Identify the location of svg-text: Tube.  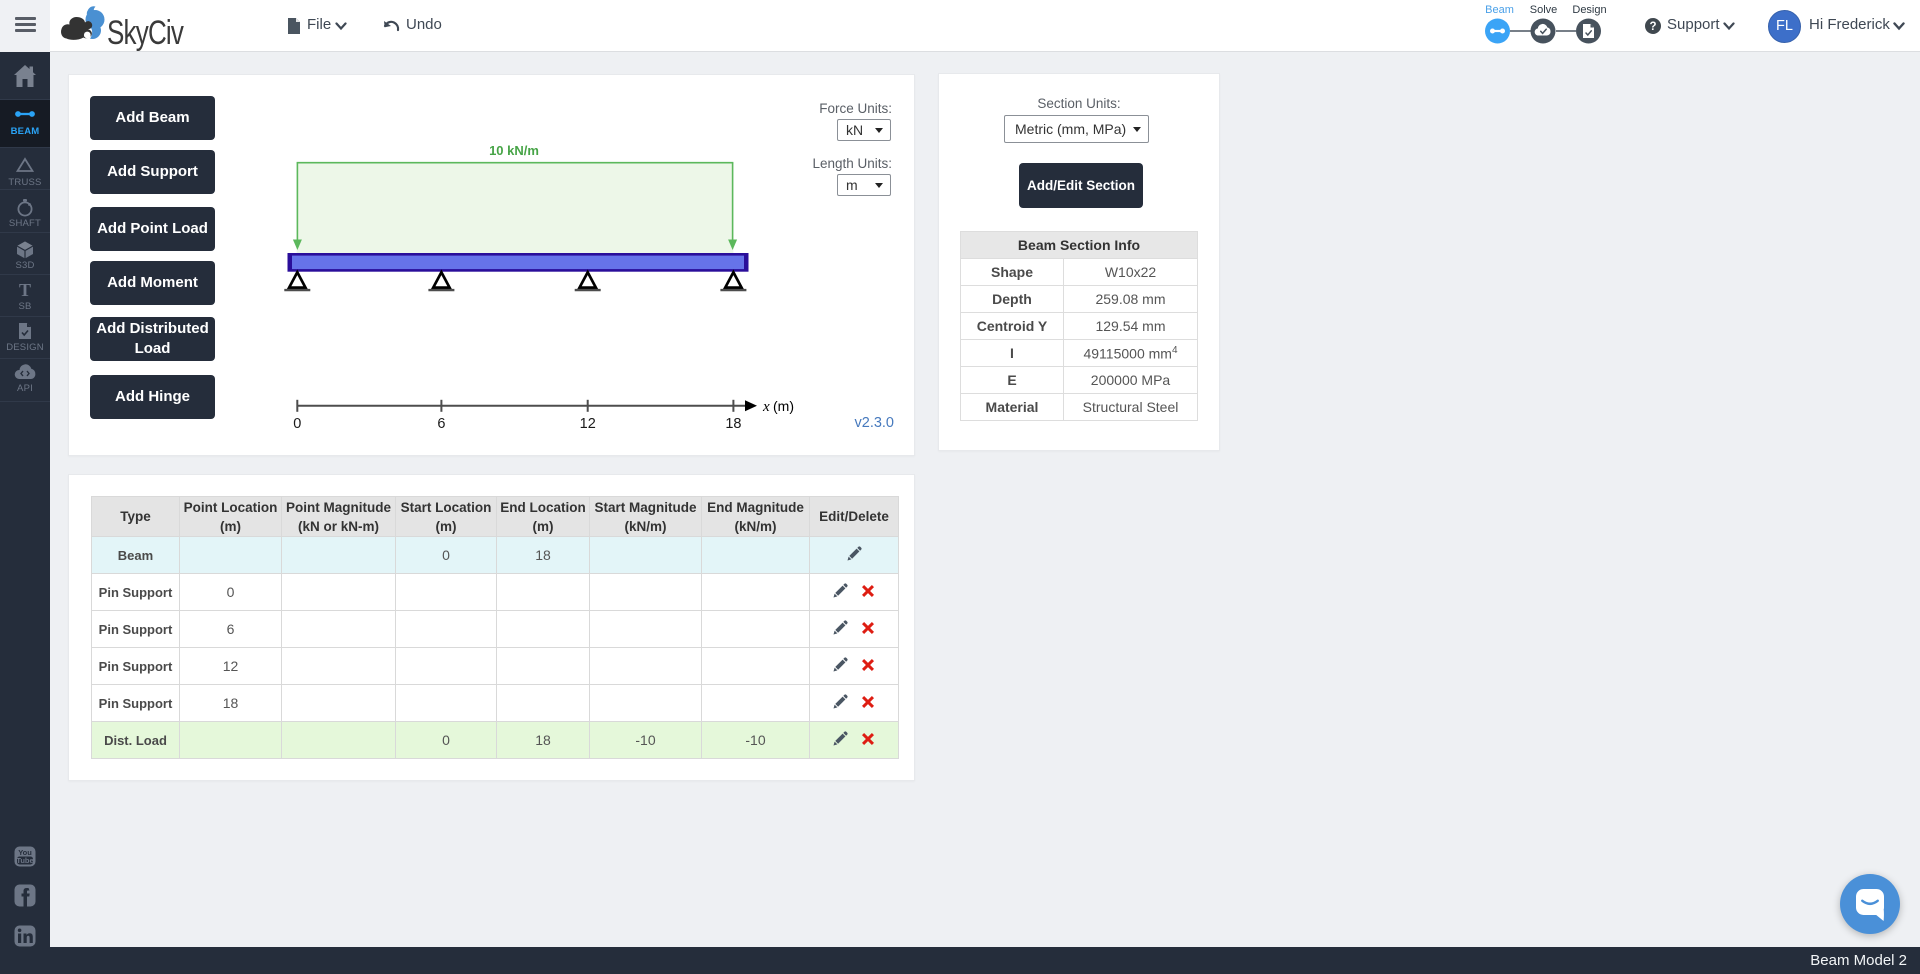
(24, 860).